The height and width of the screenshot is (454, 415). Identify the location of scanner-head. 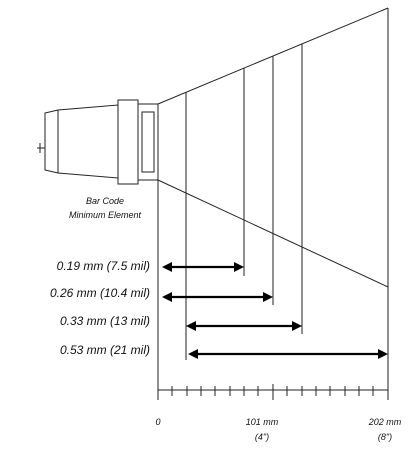
(128, 142).